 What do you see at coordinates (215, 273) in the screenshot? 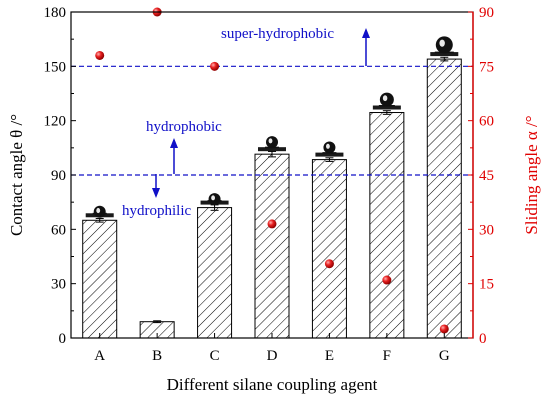
I see `bar-C` at bounding box center [215, 273].